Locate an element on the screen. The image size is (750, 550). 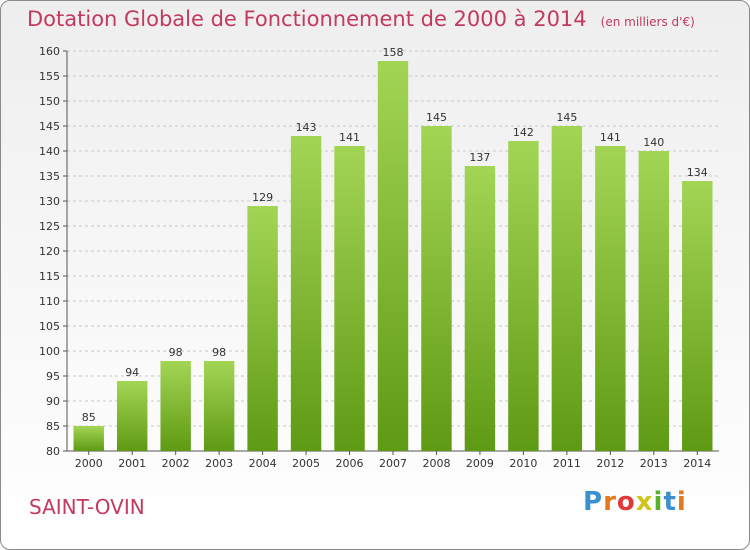
y-tick-label: 80 is located at coordinates (53, 451).